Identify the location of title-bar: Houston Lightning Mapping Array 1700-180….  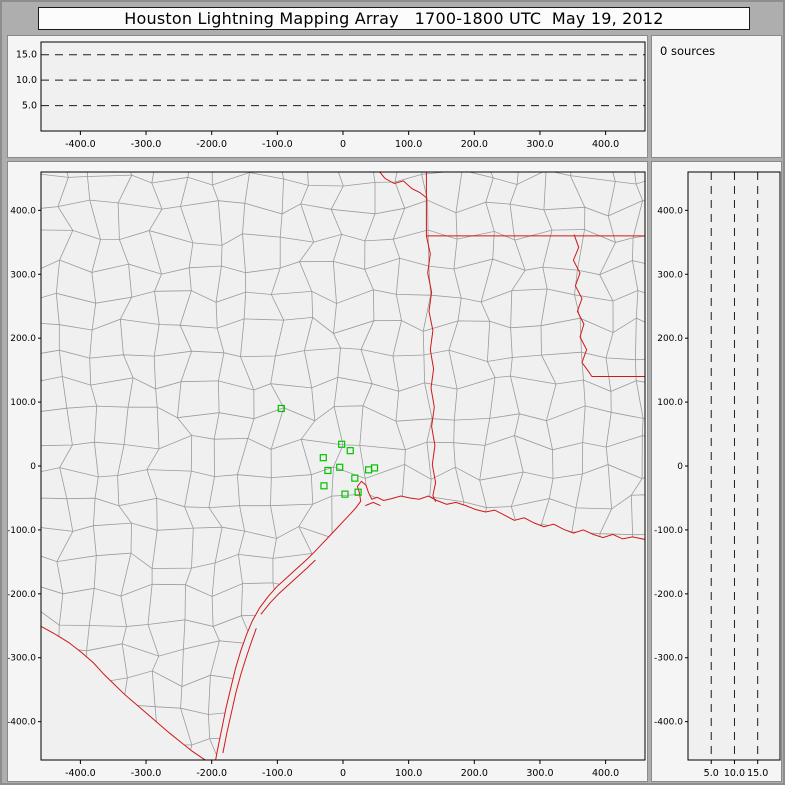
(394, 18).